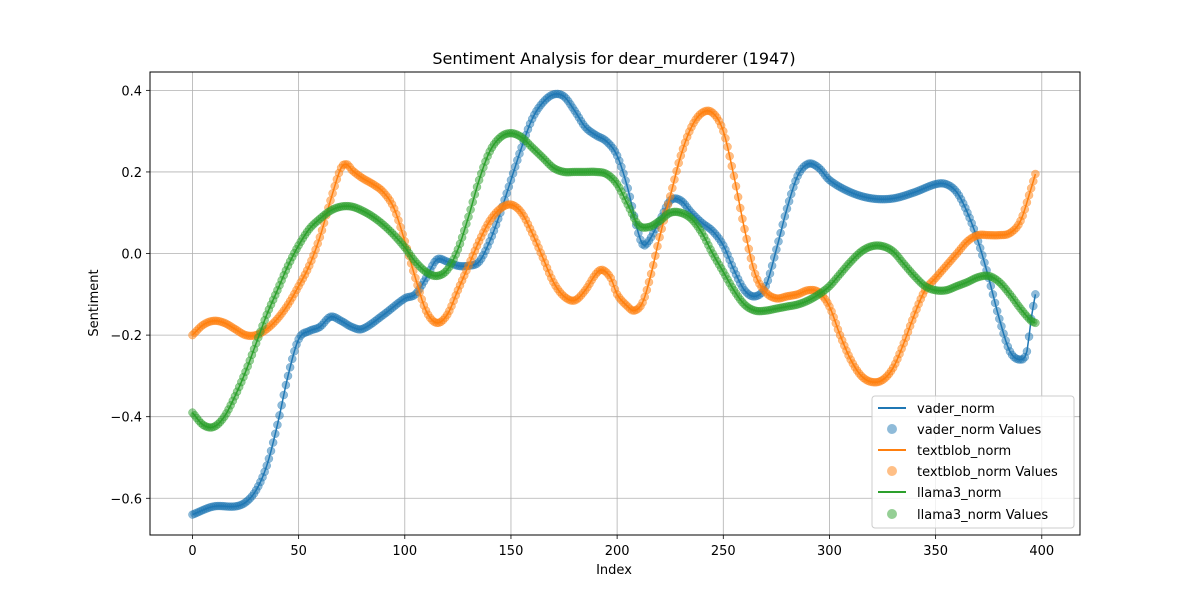 The image size is (1200, 600). I want to click on legend-marker-textblob, so click(892, 471).